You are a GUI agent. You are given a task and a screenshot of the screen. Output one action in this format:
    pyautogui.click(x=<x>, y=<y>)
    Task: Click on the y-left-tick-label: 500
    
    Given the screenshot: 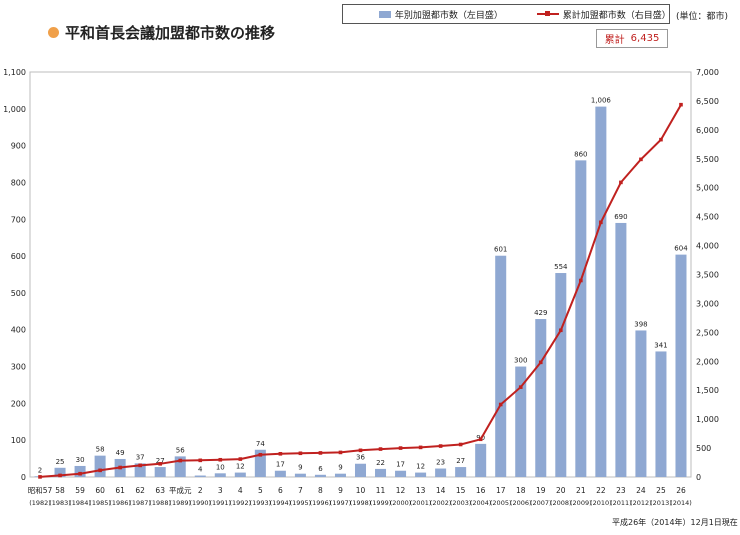 What is the action you would take?
    pyautogui.click(x=18, y=293)
    